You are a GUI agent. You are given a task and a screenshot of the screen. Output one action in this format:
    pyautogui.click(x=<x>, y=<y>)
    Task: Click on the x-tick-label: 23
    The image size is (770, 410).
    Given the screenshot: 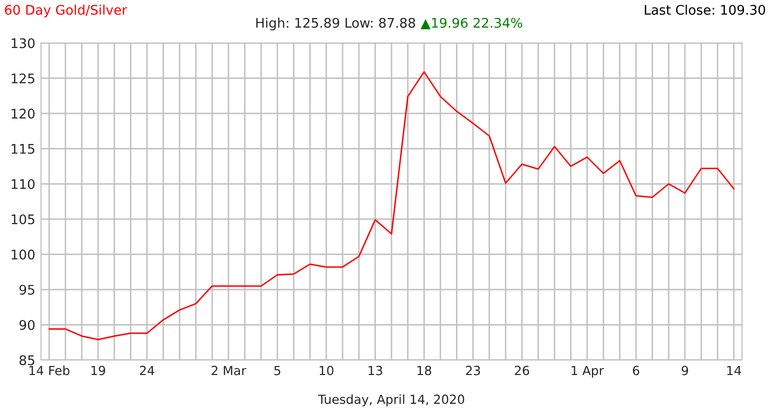 What is the action you would take?
    pyautogui.click(x=473, y=371)
    